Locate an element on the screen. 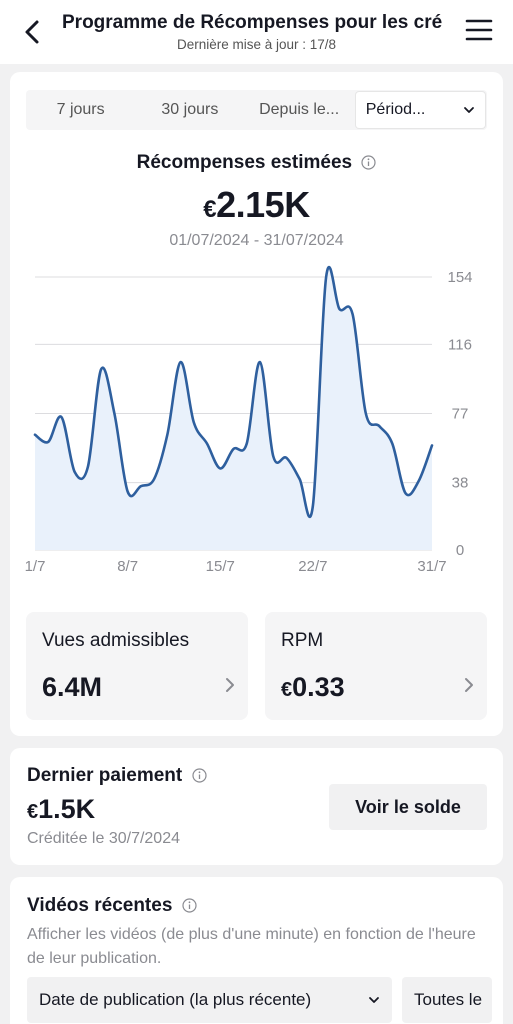 The image size is (513, 1024). amount: 6.4M is located at coordinates (72, 687).